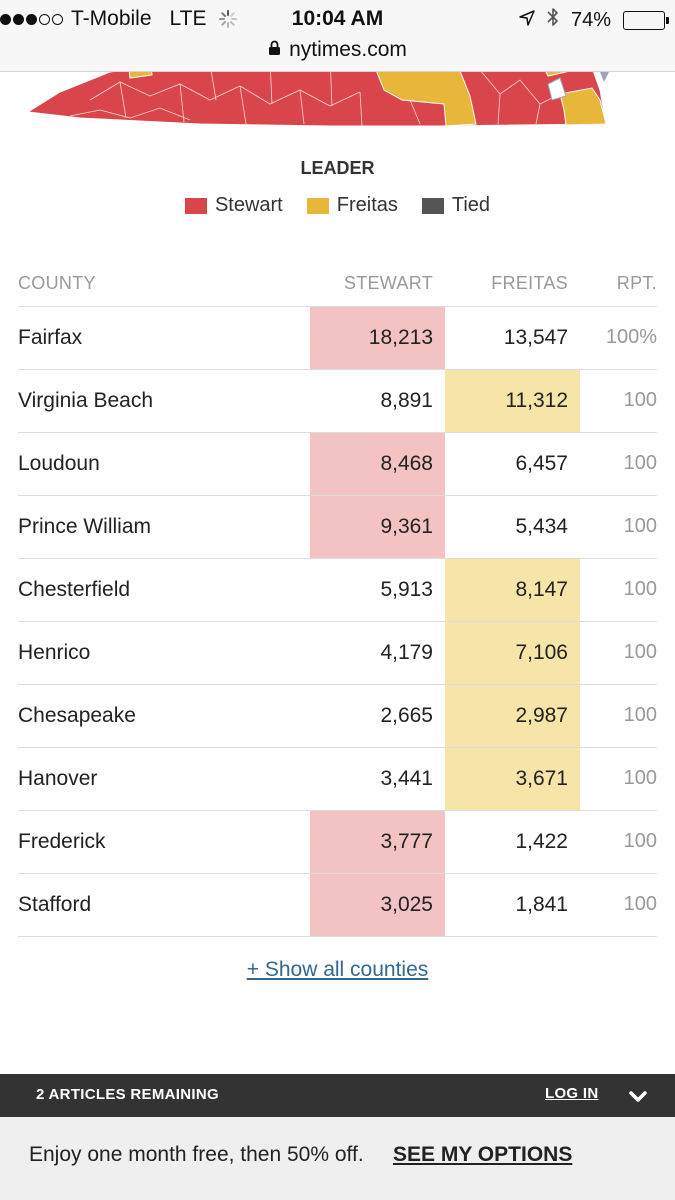 This screenshot has height=1200, width=675. I want to click on cell-freitas-votes: 1,841, so click(512, 905).